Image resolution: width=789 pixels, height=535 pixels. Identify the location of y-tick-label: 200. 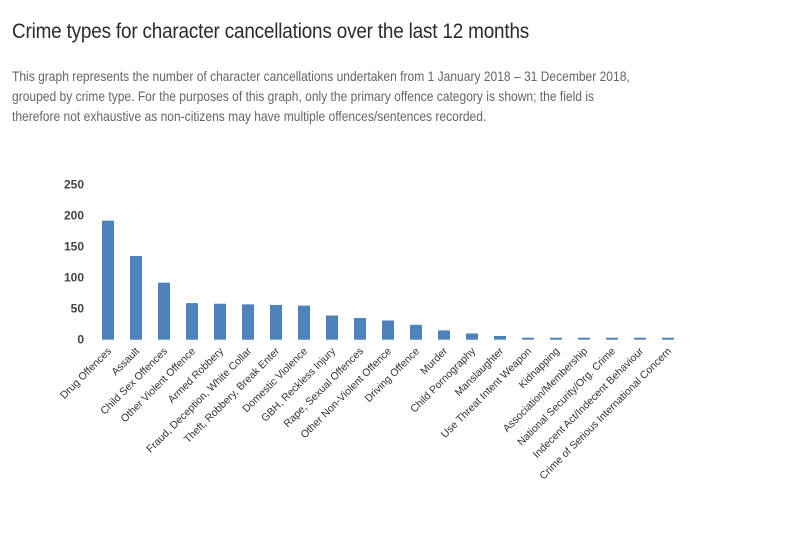
(74, 216).